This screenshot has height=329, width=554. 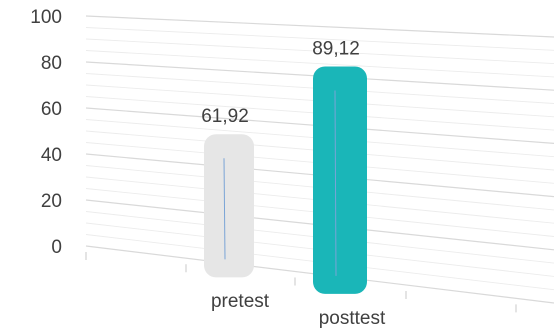 What do you see at coordinates (298, 310) in the screenshot?
I see `x-axis-category-labels: pretest posttest` at bounding box center [298, 310].